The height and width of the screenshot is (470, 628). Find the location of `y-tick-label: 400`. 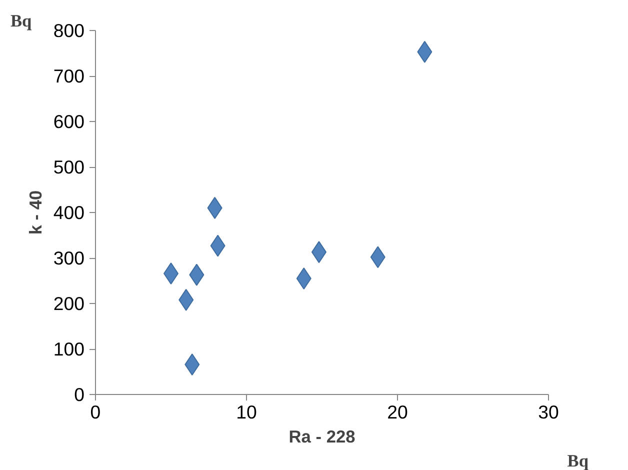

y-tick-label: 400 is located at coordinates (69, 212).